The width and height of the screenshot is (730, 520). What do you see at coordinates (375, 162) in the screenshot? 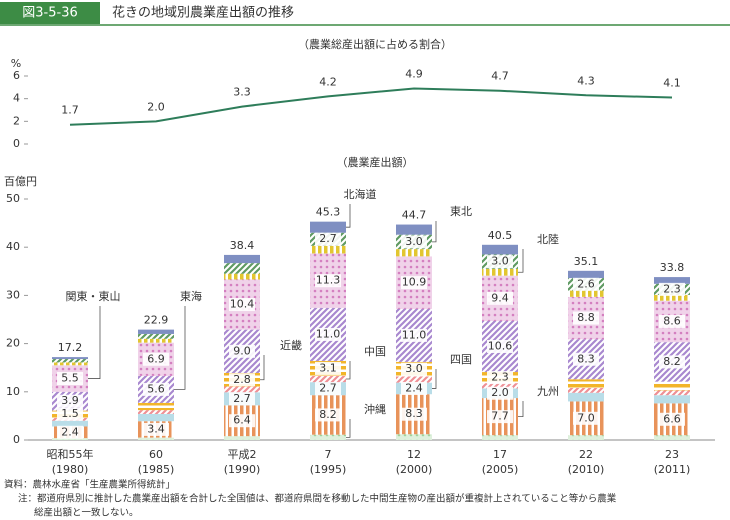
I see `bar-title: （農業産出額）` at bounding box center [375, 162].